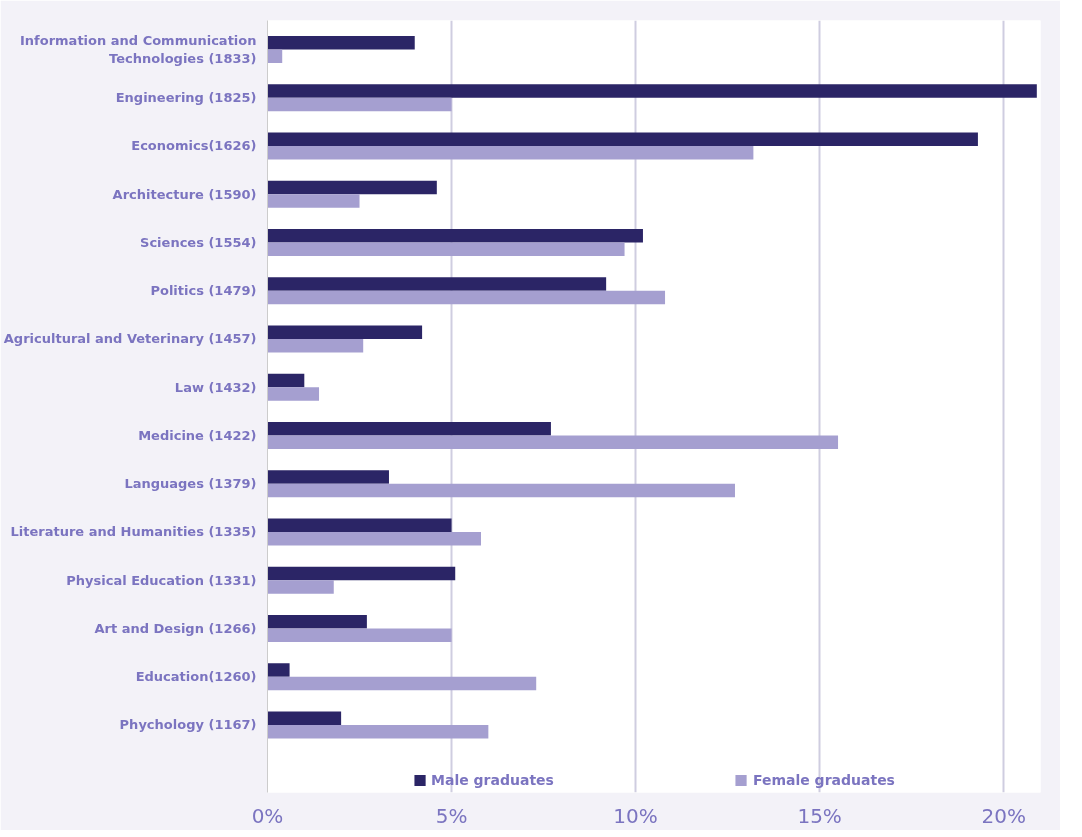  Describe the element at coordinates (823, 780) in the screenshot. I see `legend-label: Female graduates` at that location.